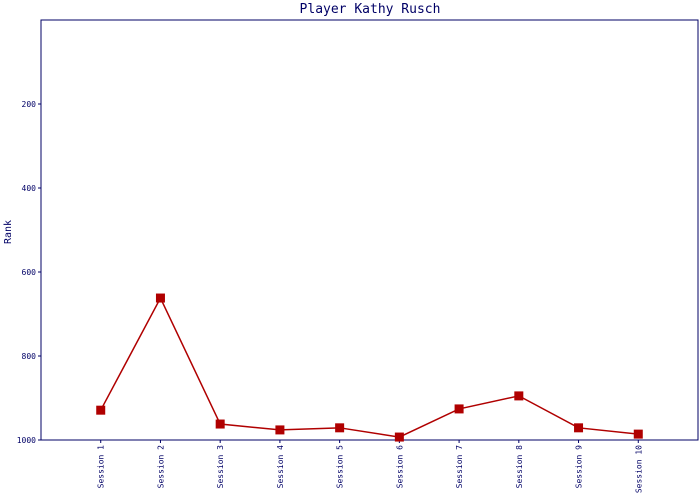 Image resolution: width=700 pixels, height=500 pixels. Describe the element at coordinates (29, 356) in the screenshot. I see `y-tick-label: 800` at that location.